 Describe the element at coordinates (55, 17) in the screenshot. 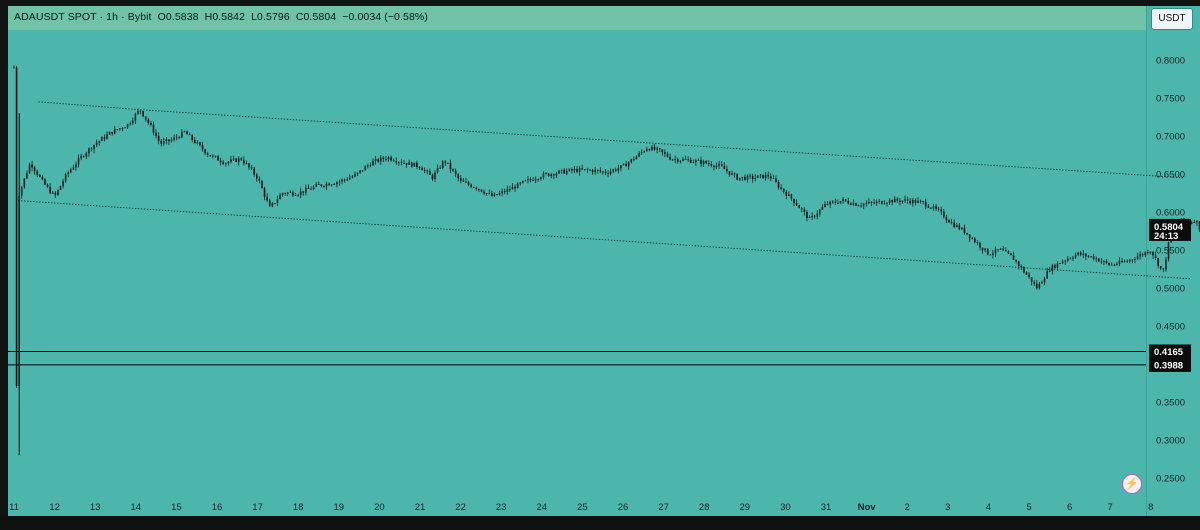

I see `symbol-name: ADAUSDT SPOT` at that location.